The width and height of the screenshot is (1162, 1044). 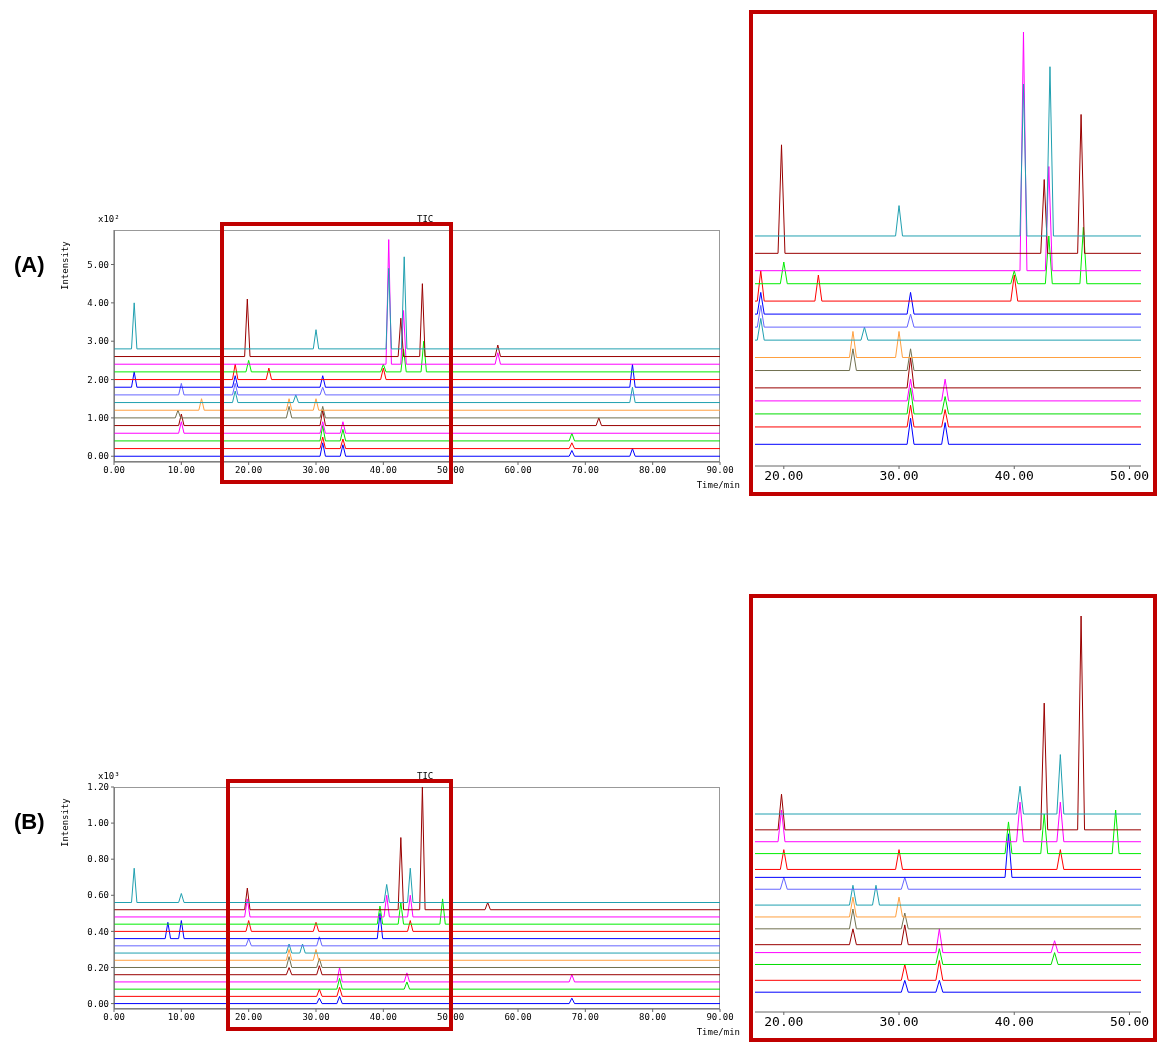 I want to click on text: (B), so click(x=29, y=822).